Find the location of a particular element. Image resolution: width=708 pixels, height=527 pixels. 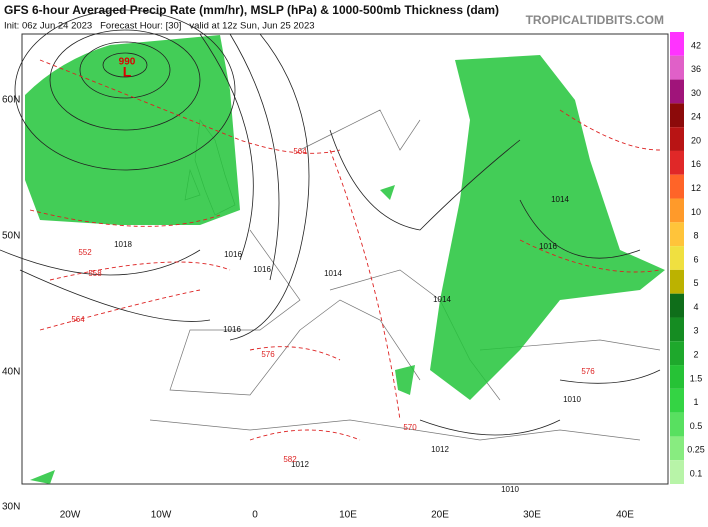

lon-label: 30E is located at coordinates (532, 515).